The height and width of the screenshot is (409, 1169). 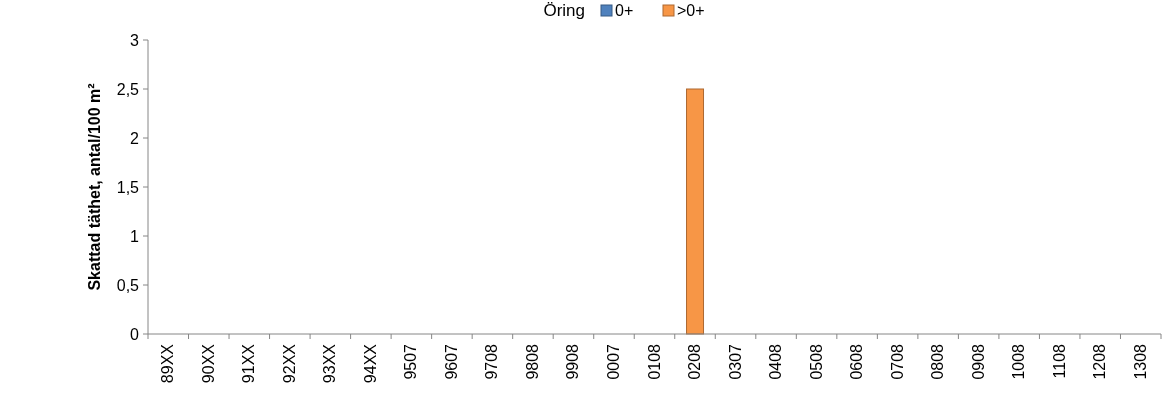 I want to click on x-tick-label: 90XX, so click(x=208, y=363).